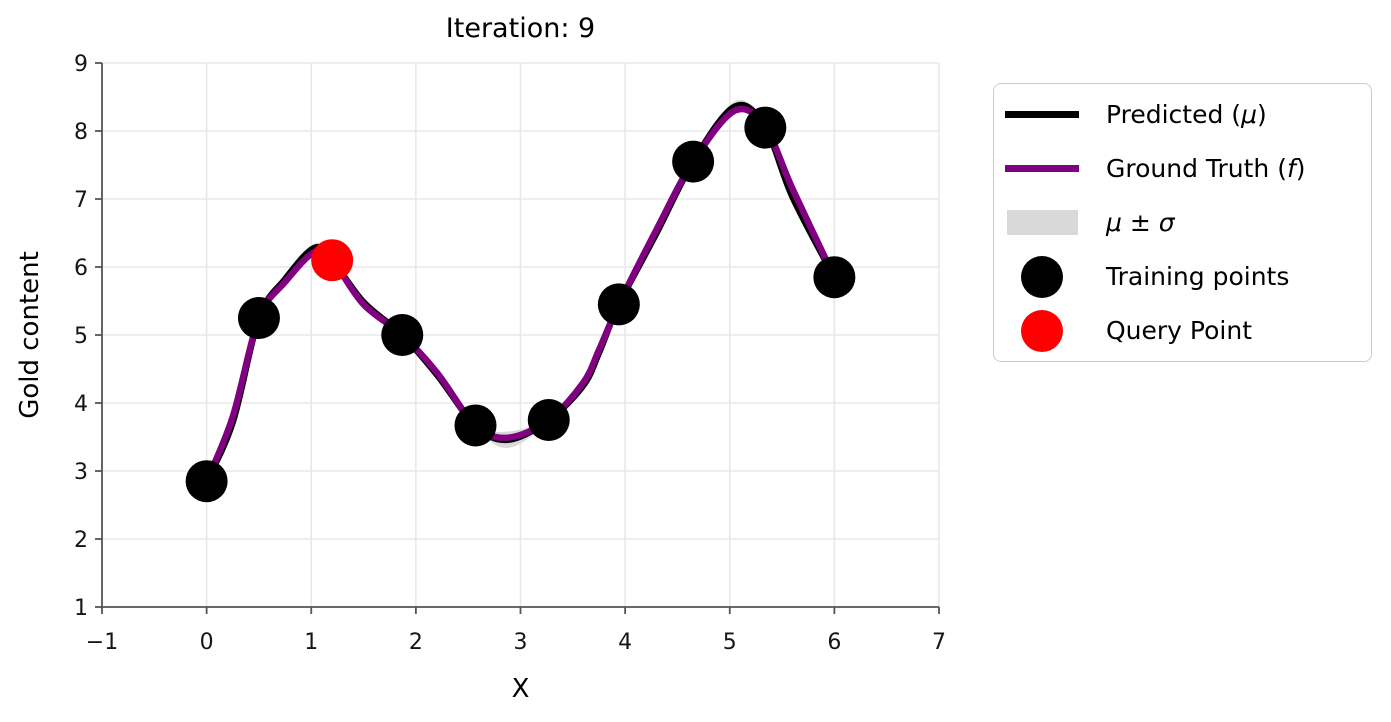  Describe the element at coordinates (81, 540) in the screenshot. I see `y-tick-label: 2` at that location.